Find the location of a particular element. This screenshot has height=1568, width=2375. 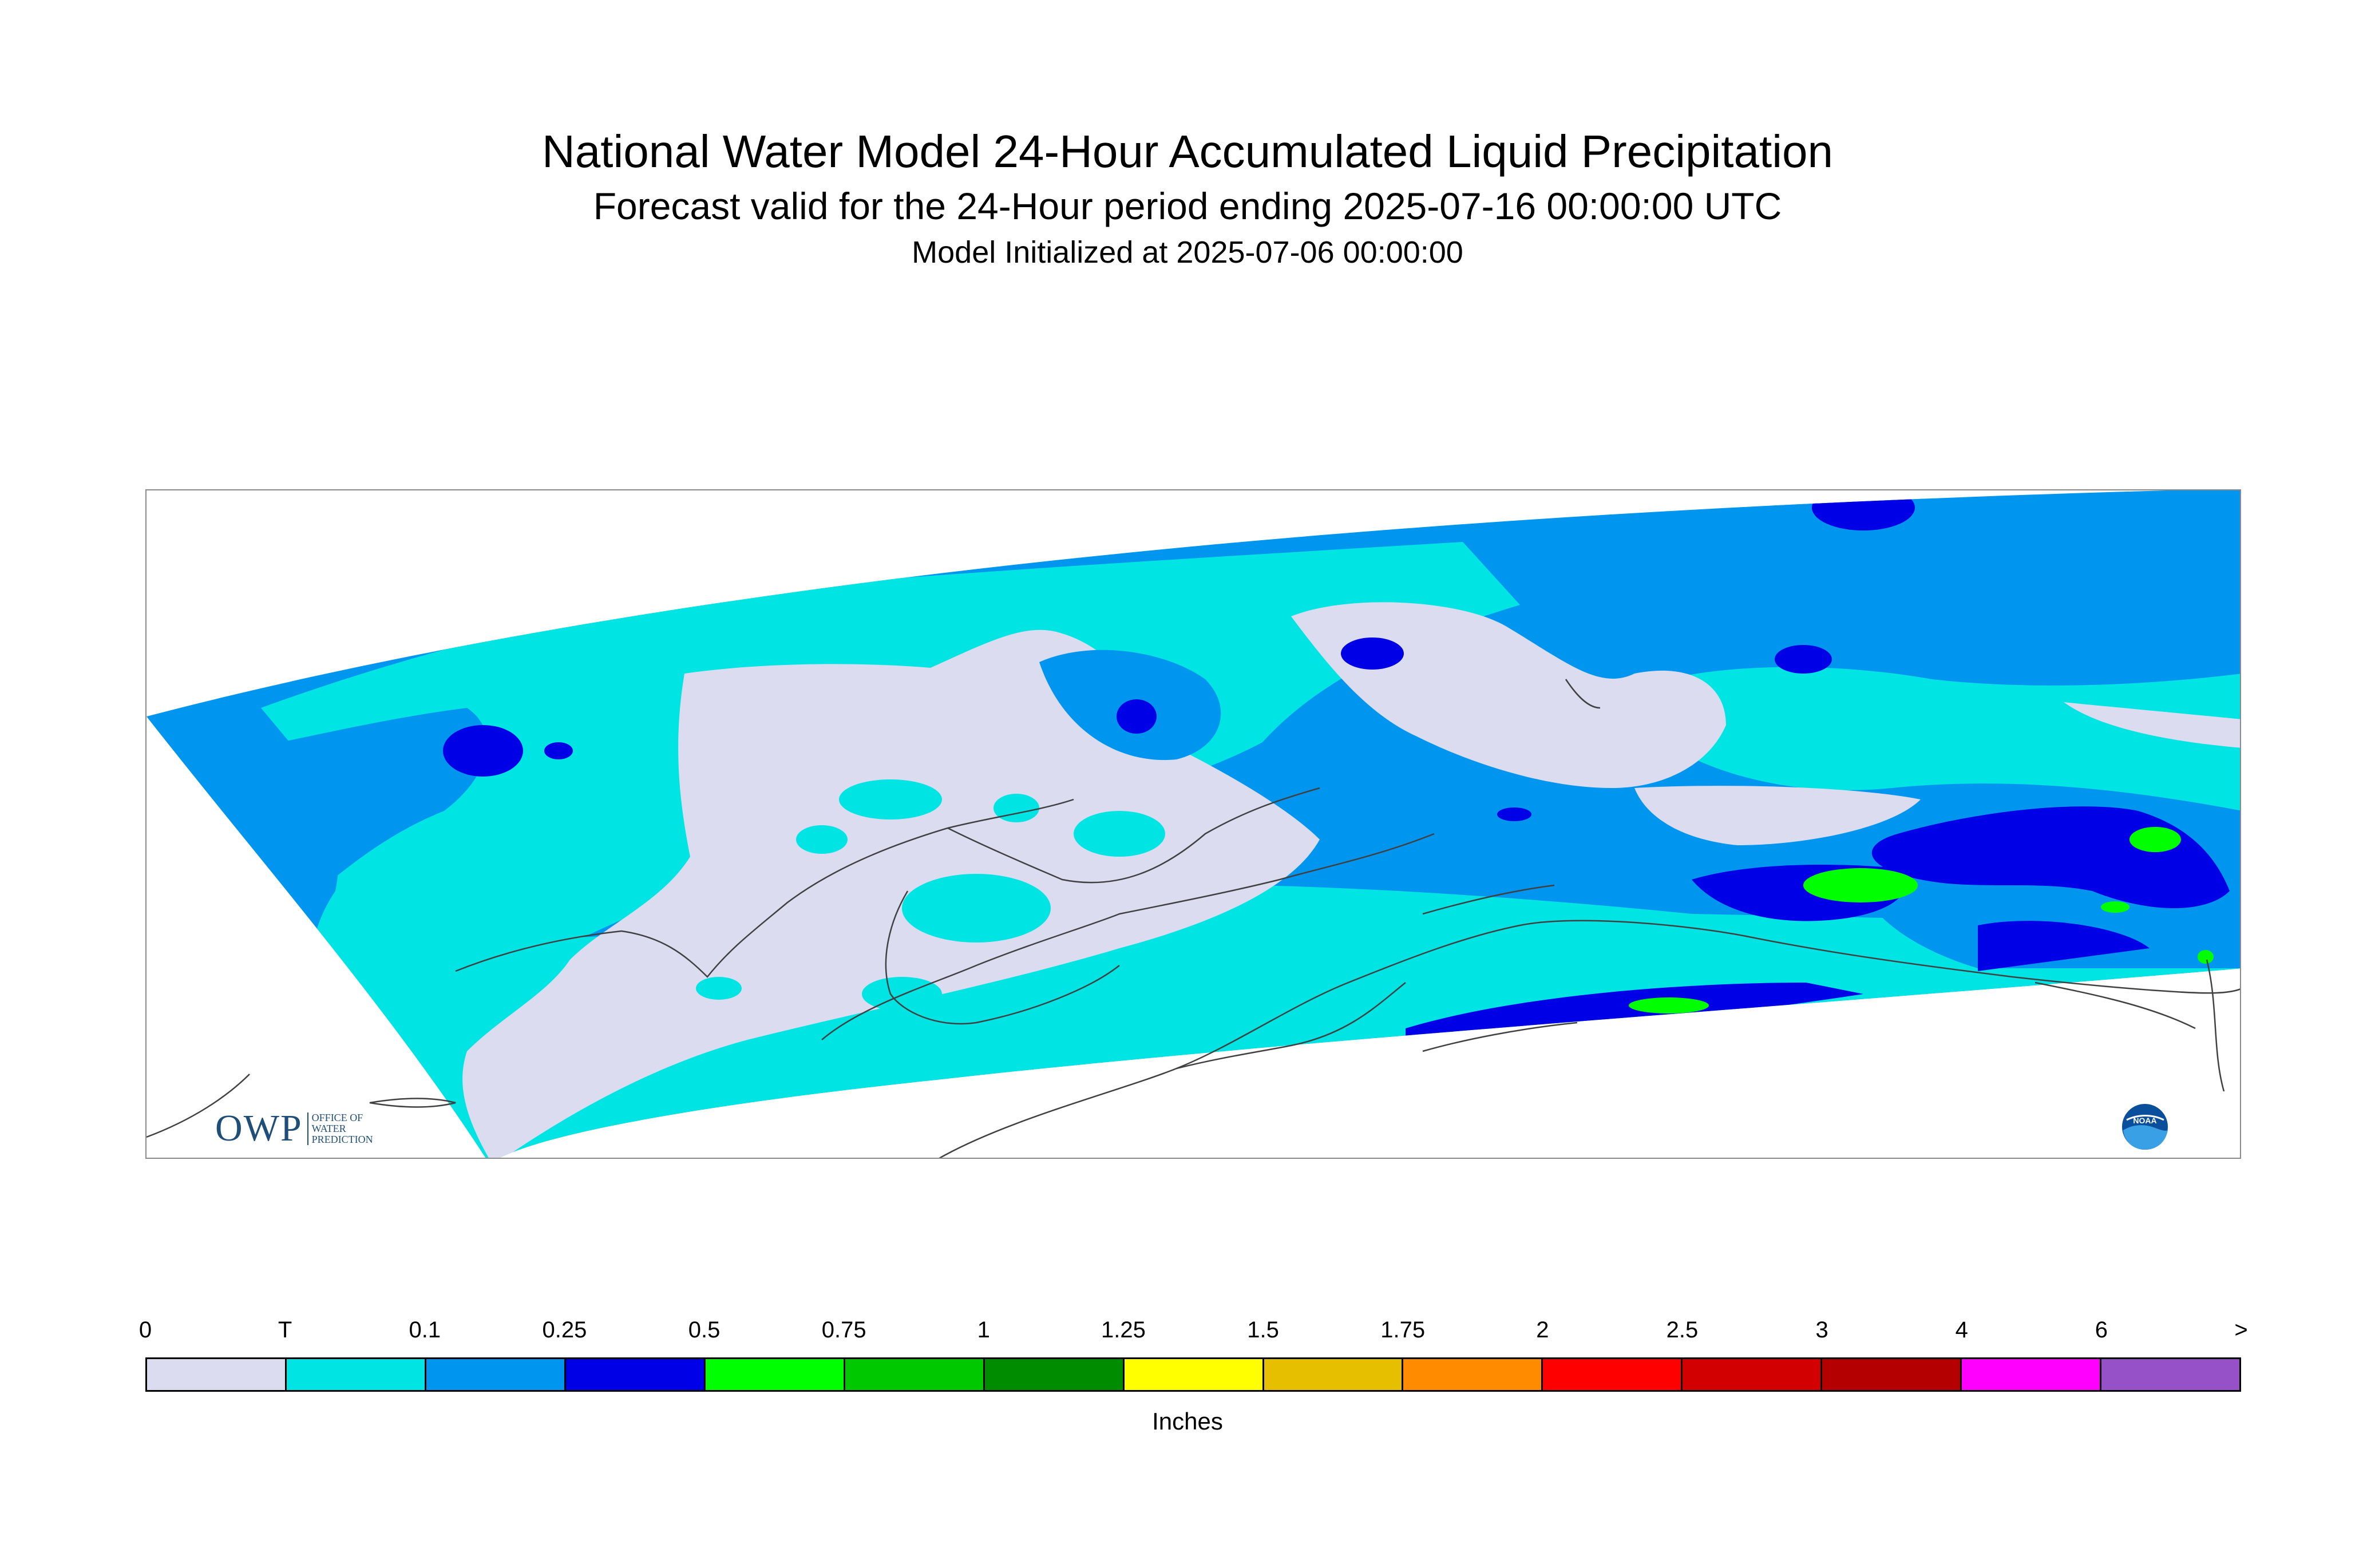

colorbar-tick-label: 6 is located at coordinates (2102, 1330).